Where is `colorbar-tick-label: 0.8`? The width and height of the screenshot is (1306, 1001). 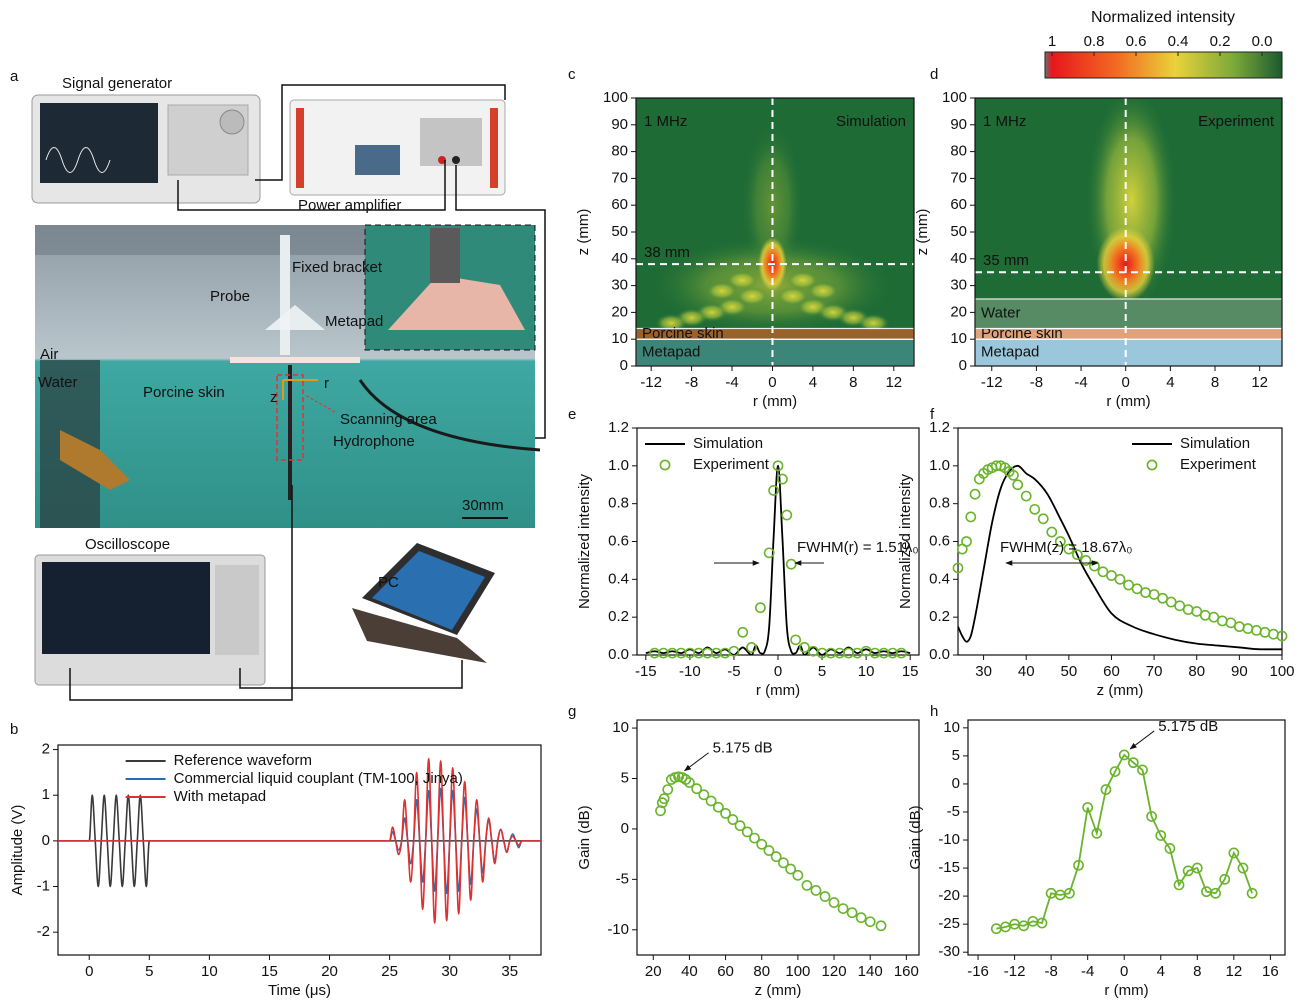 colorbar-tick-label: 0.8 is located at coordinates (1094, 41).